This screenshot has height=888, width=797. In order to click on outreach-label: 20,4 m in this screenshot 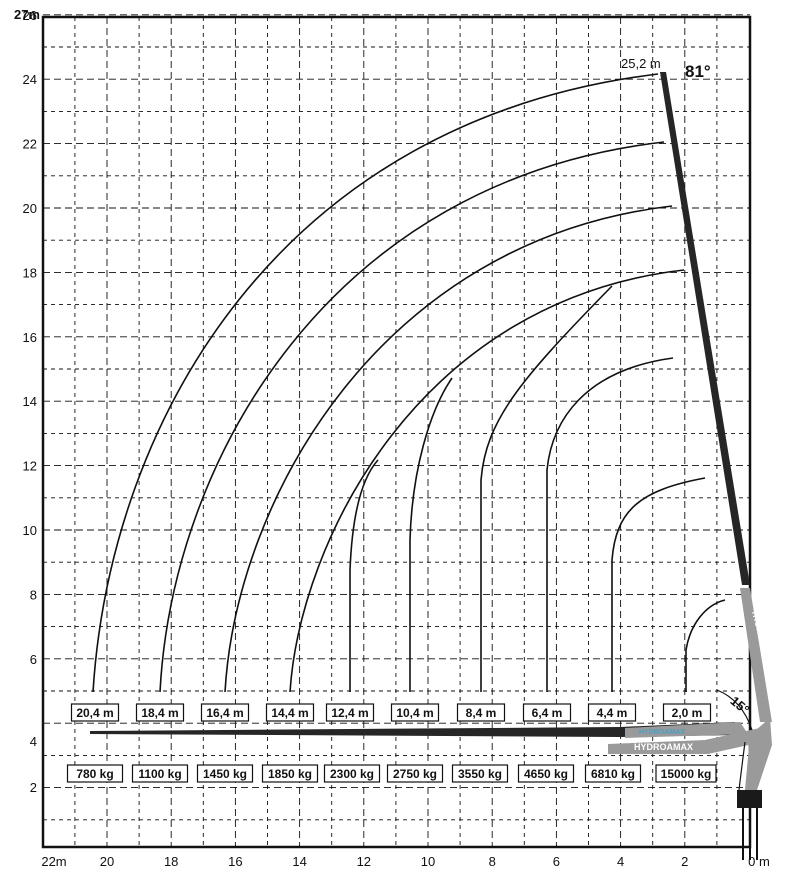, I will do `click(94, 713)`.